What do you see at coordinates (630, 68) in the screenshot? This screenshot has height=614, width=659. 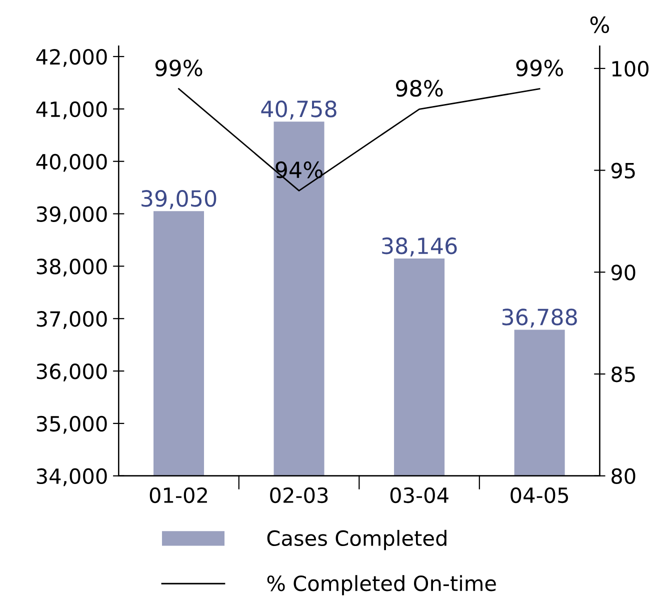 I see `y2-tick-label: 100` at bounding box center [630, 68].